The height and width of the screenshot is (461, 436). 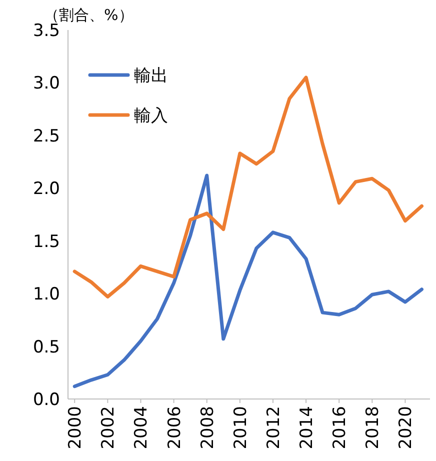 What do you see at coordinates (142, 428) in the screenshot?
I see `x-tick-label: 2004` at bounding box center [142, 428].